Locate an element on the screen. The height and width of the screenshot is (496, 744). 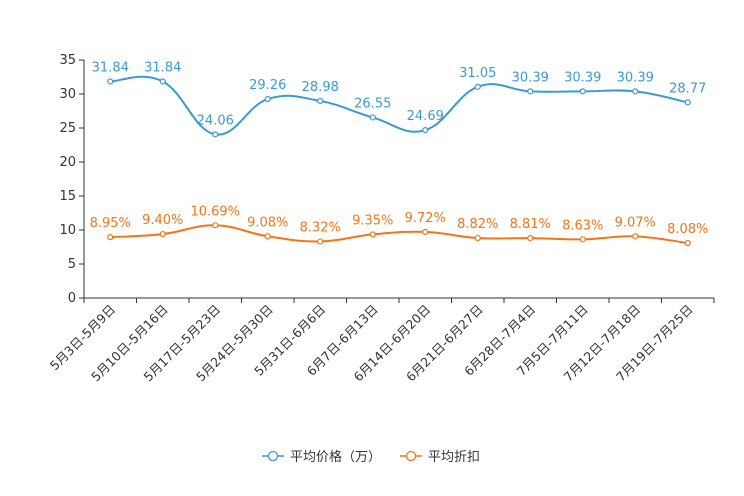
y-tick-label: 0 is located at coordinates (72, 298).